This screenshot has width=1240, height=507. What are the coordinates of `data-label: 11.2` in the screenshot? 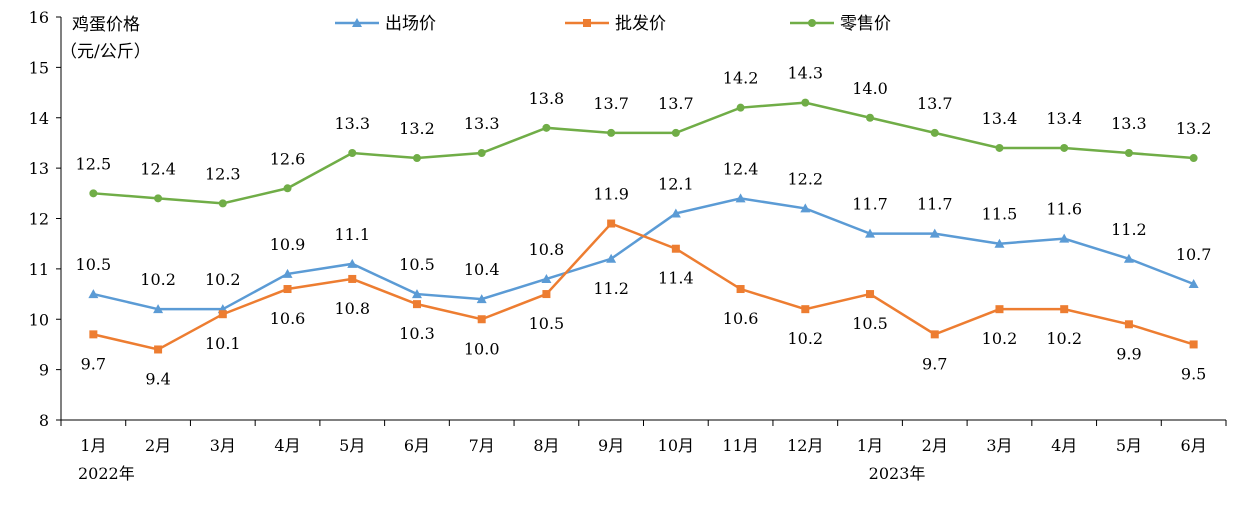 It's located at (611, 288).